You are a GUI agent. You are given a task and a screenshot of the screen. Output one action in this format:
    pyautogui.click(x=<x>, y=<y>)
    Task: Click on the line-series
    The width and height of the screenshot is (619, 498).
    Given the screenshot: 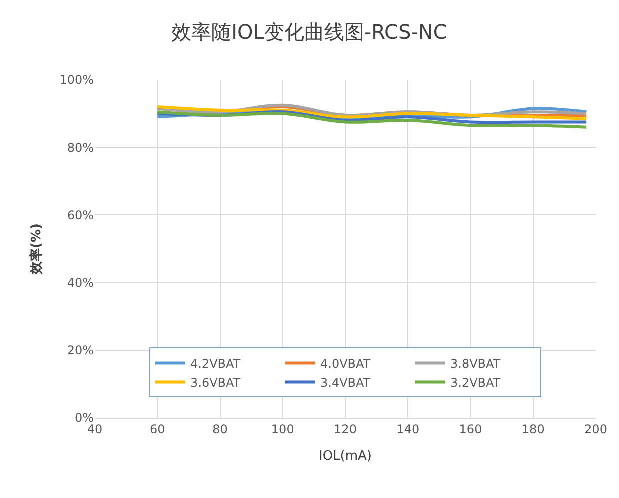 What is the action you would take?
    pyautogui.click(x=372, y=119)
    